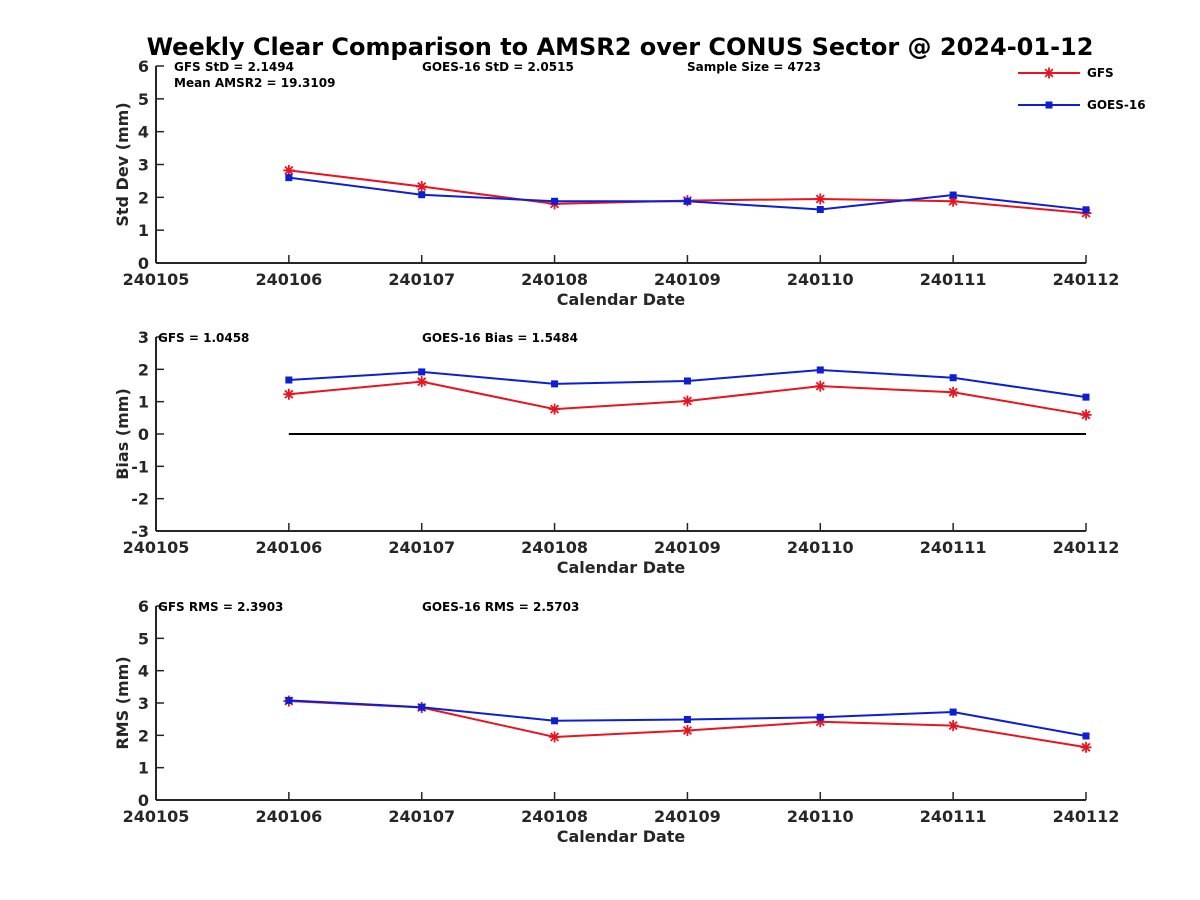 The height and width of the screenshot is (900, 1200). Describe the element at coordinates (1116, 105) in the screenshot. I see `legend-label: GOES-16` at that location.